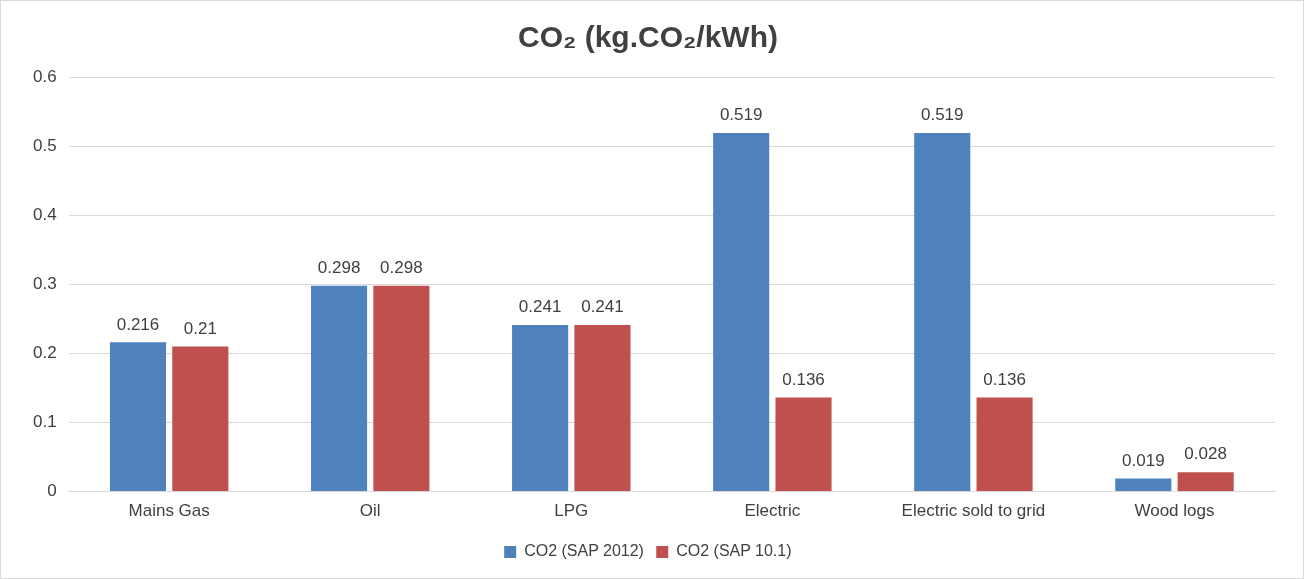 Image resolution: width=1304 pixels, height=579 pixels. I want to click on legend-label: CO2 (SAP 10.1), so click(734, 551).